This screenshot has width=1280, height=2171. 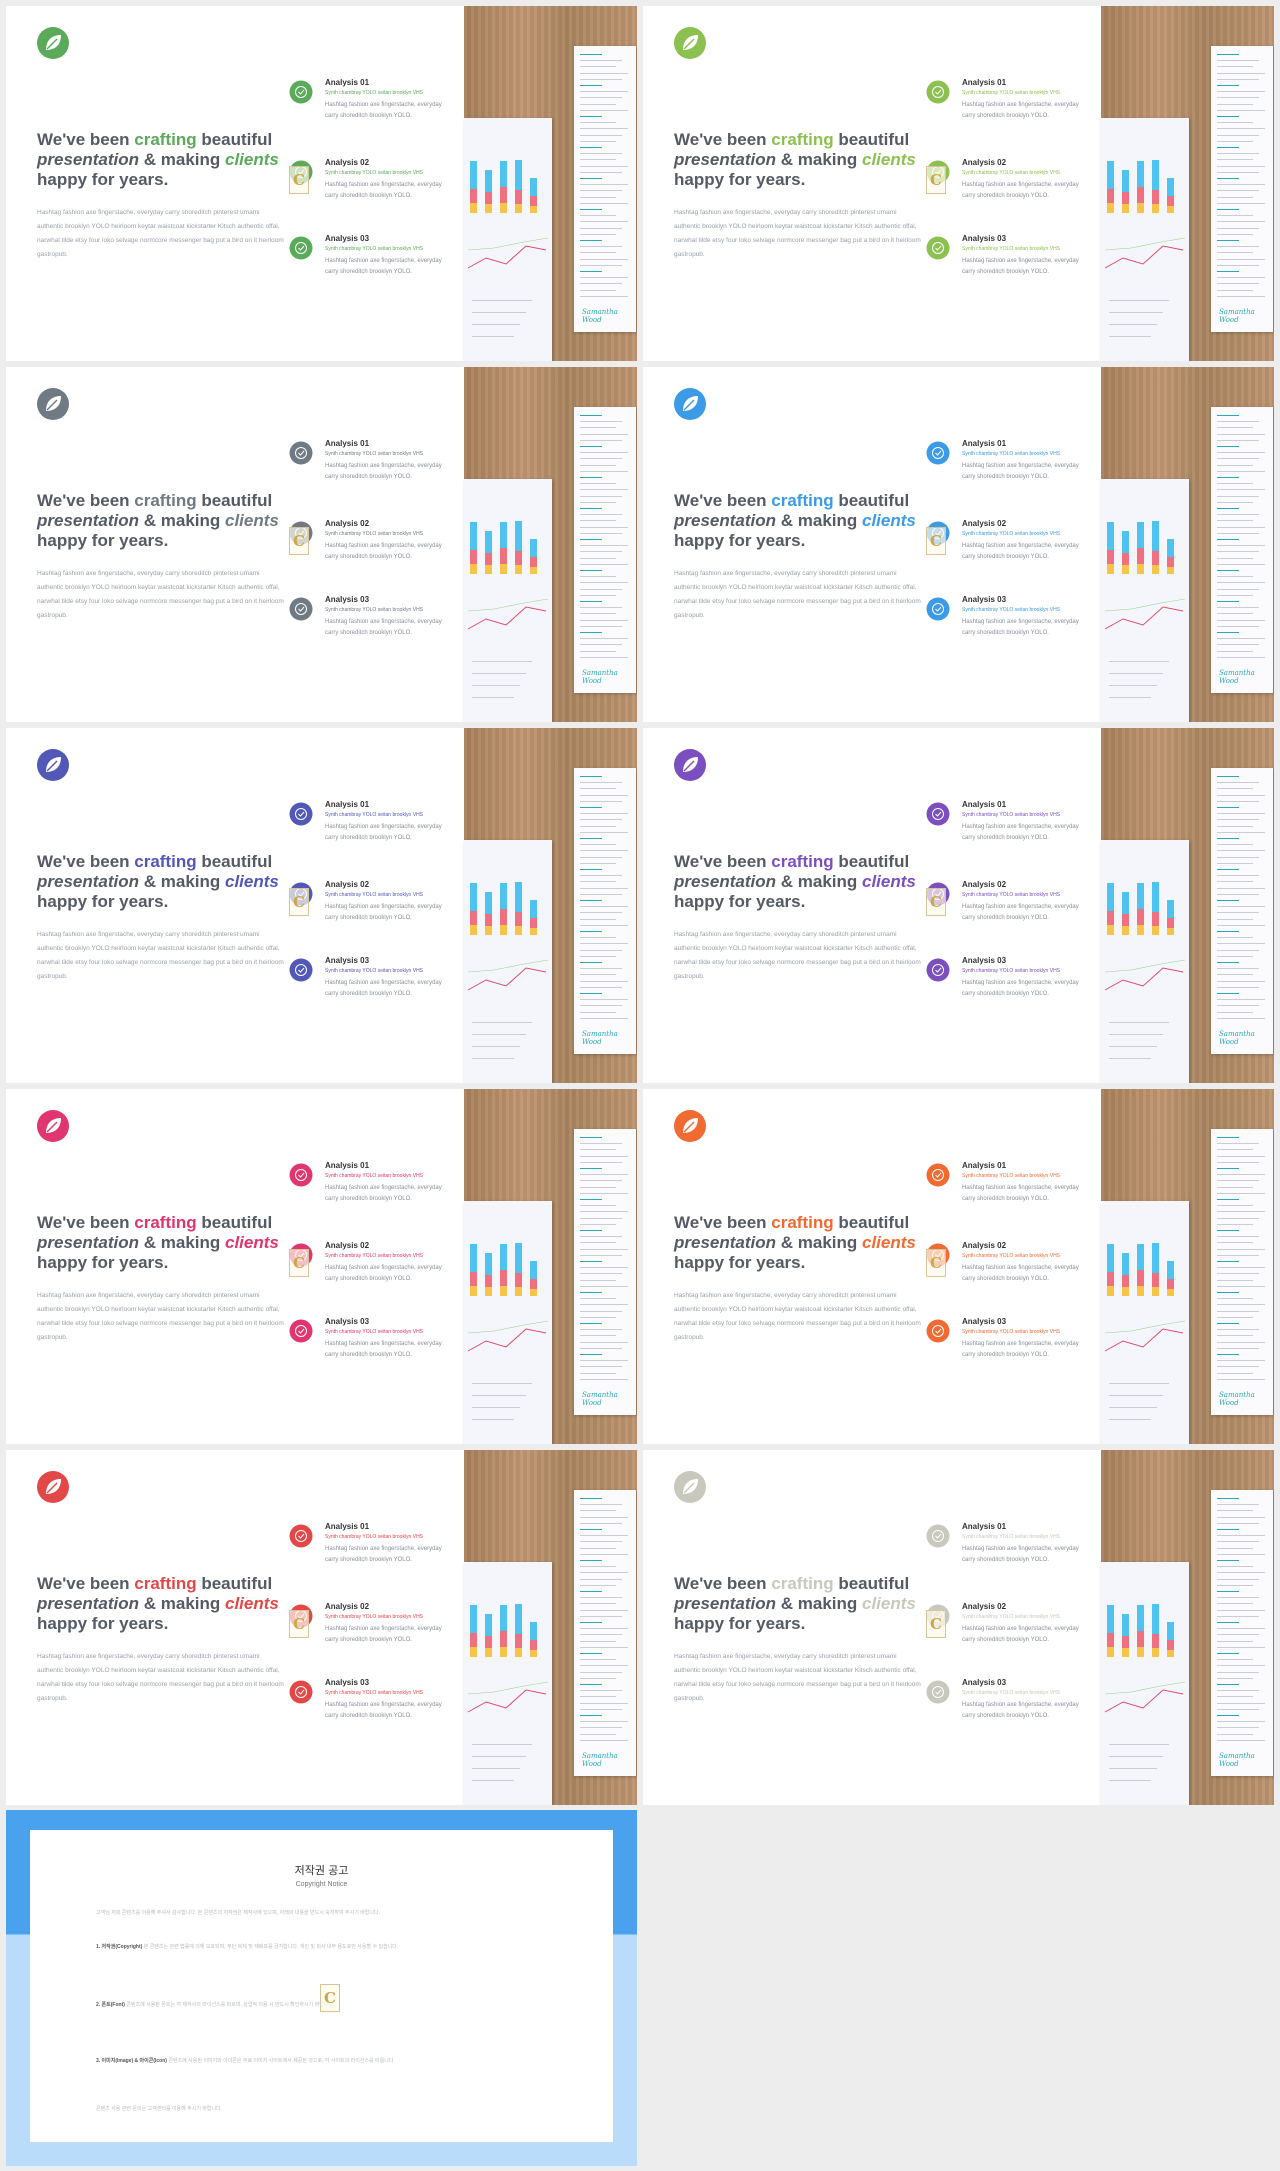 What do you see at coordinates (301, 1175) in the screenshot?
I see `check-circle-icon` at bounding box center [301, 1175].